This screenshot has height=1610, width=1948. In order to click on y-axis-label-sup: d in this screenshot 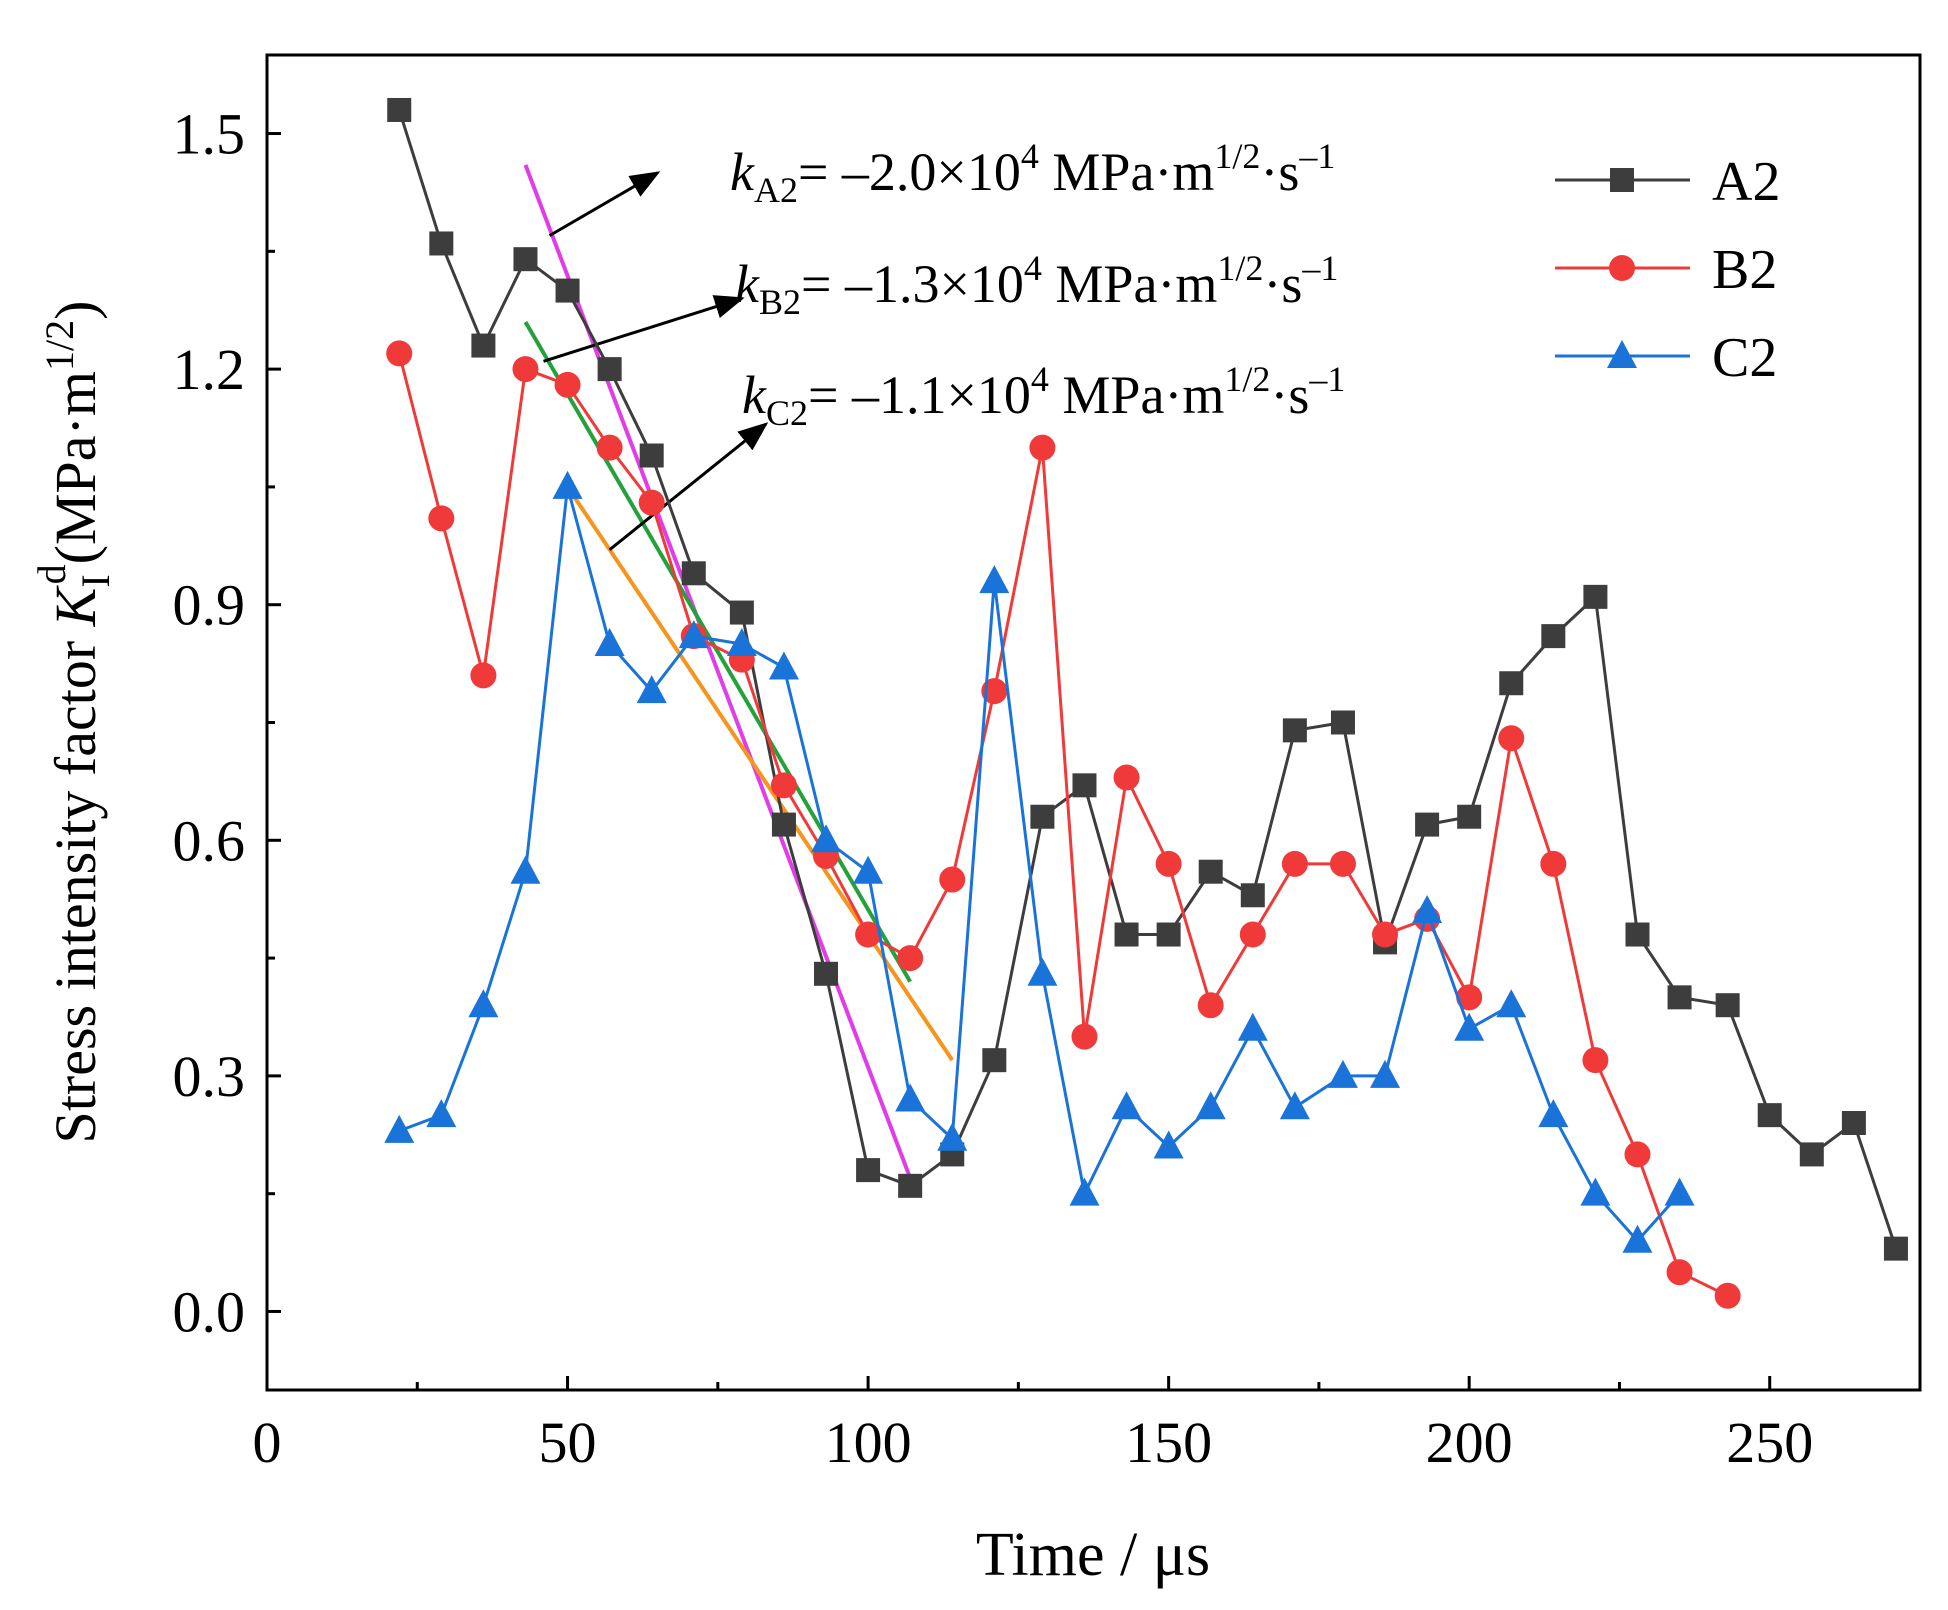, I will do `click(51, 574)`.